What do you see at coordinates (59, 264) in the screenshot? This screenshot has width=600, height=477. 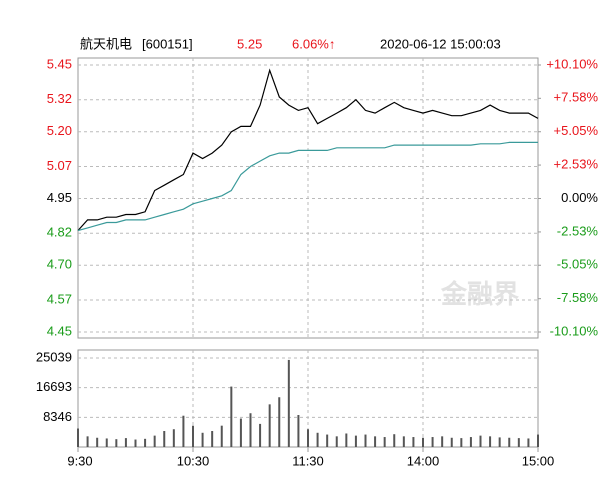 I see `y-tick-label: 4.70` at bounding box center [59, 264].